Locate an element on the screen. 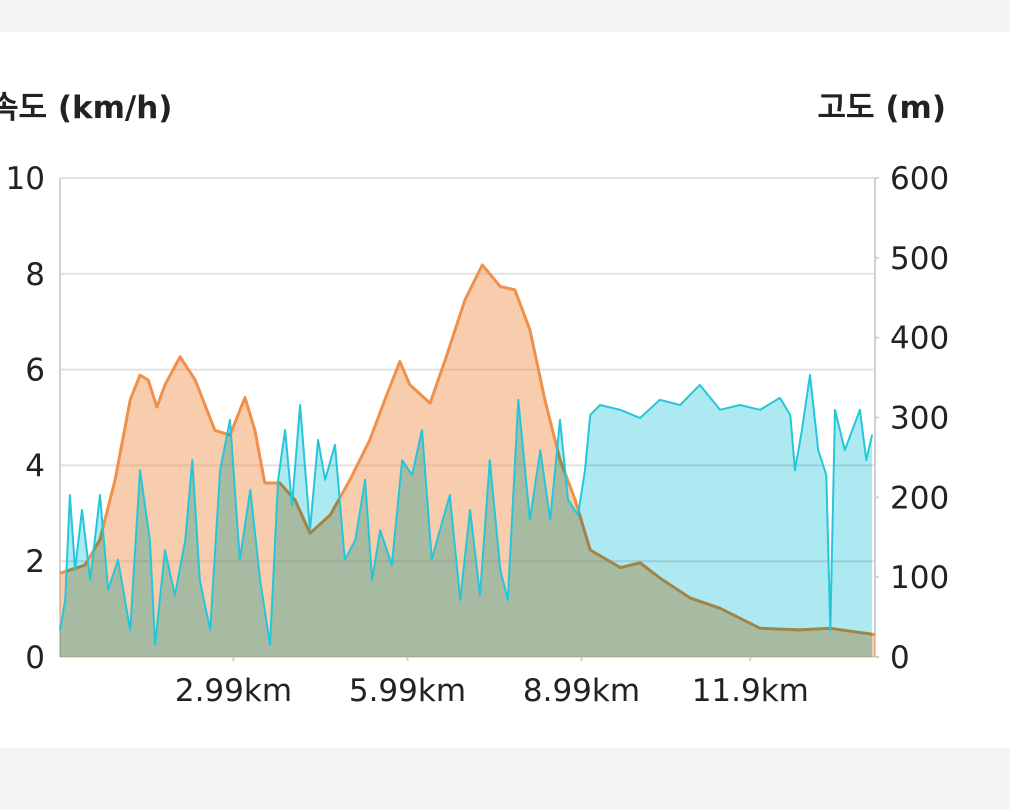 Image resolution: width=1010 pixels, height=810 pixels. y-tick-label: 4 is located at coordinates (35, 466).